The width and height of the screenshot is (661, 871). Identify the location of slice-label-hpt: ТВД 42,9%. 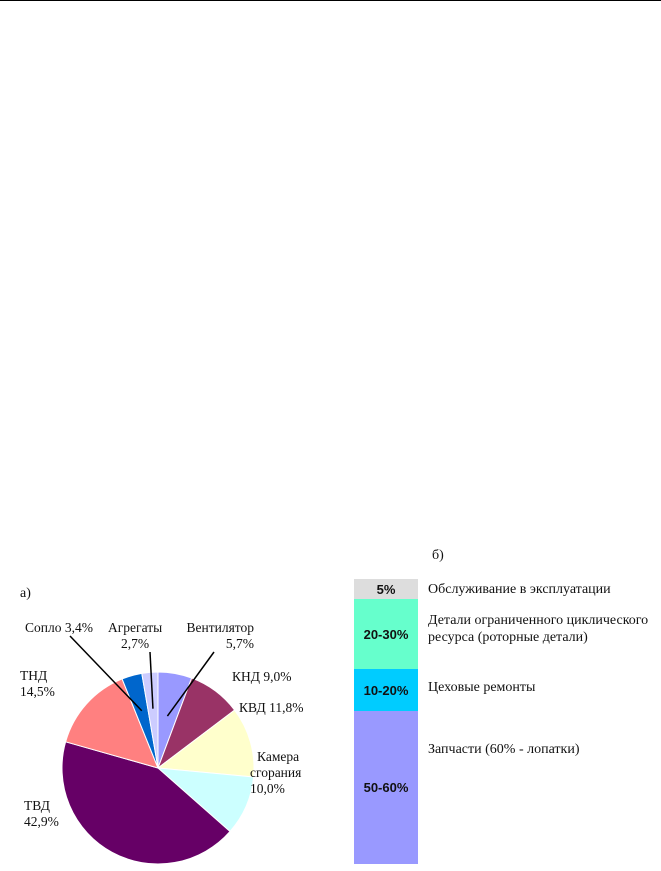
(41, 814).